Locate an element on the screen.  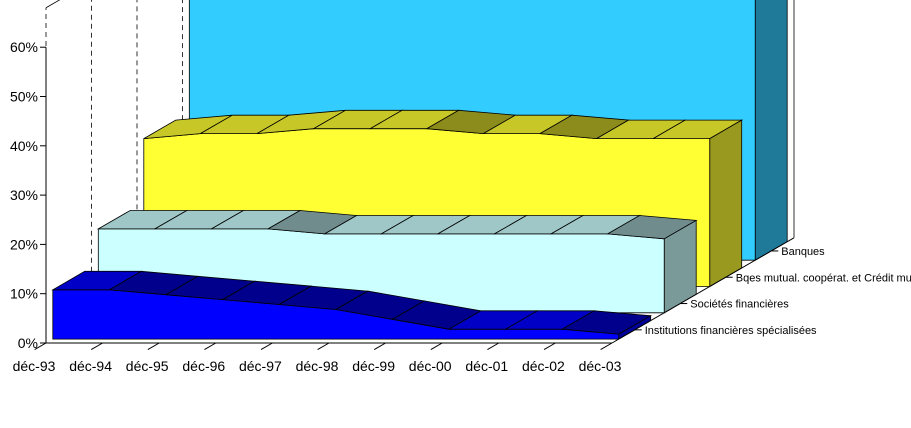
series-ribbon is located at coordinates (352, 305).